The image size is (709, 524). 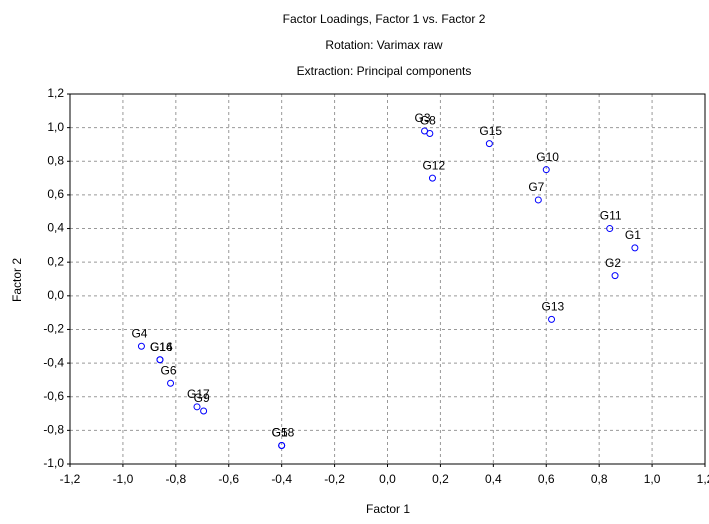 What do you see at coordinates (139, 333) in the screenshot?
I see `point-label: G4` at bounding box center [139, 333].